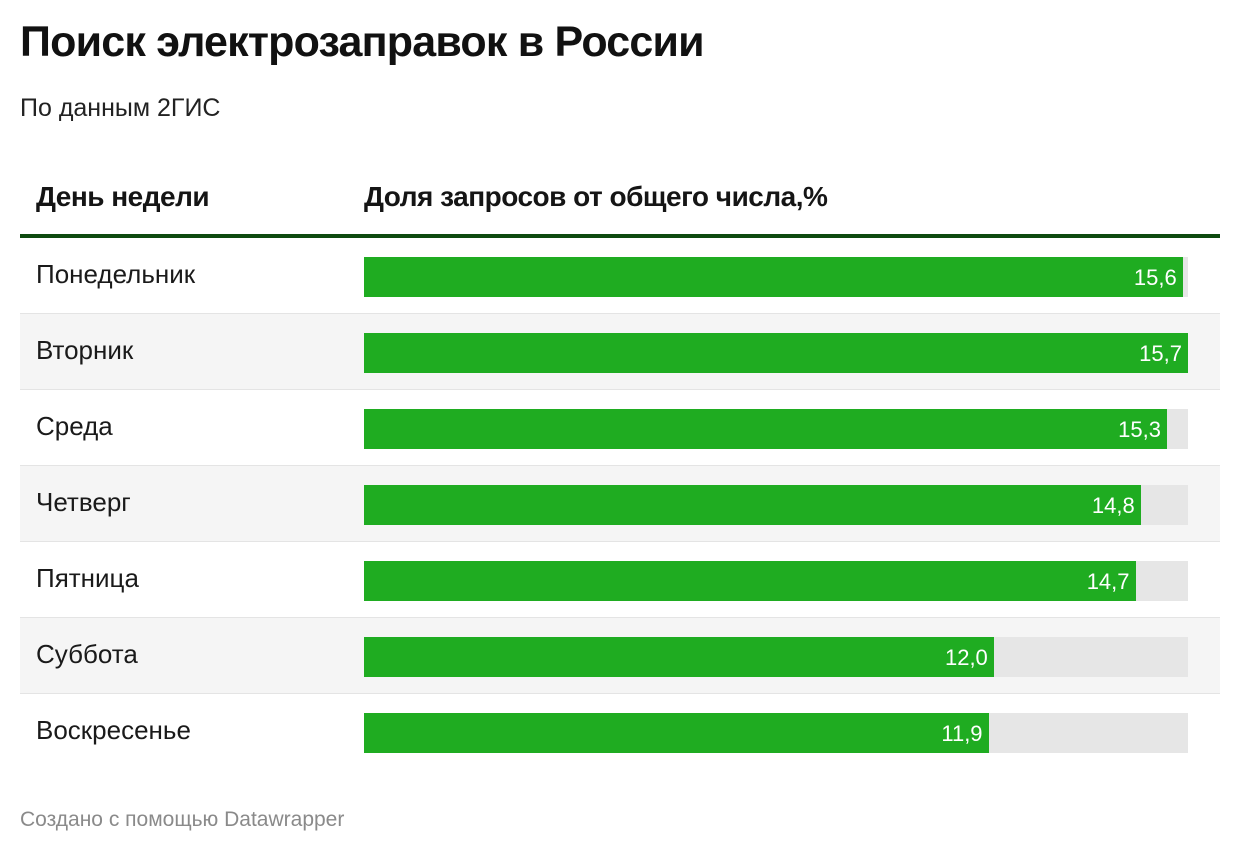 Image resolution: width=1240 pixels, height=854 pixels. I want to click on footer-credit: Создано с помощью Datawrapper, so click(182, 819).